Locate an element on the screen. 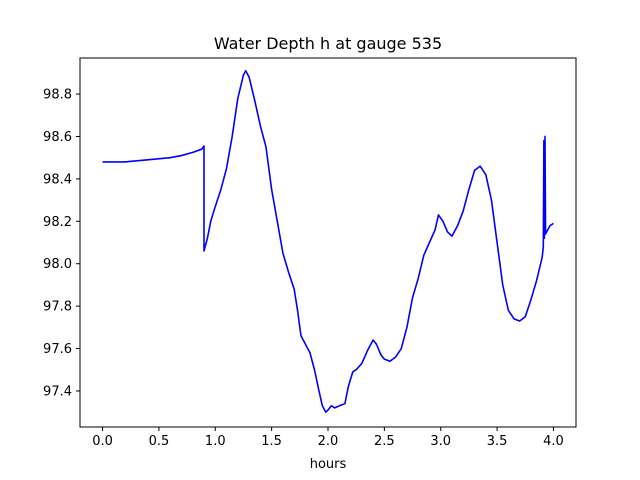 This screenshot has width=640, height=480. x-tick-label: 1.5 is located at coordinates (271, 441).